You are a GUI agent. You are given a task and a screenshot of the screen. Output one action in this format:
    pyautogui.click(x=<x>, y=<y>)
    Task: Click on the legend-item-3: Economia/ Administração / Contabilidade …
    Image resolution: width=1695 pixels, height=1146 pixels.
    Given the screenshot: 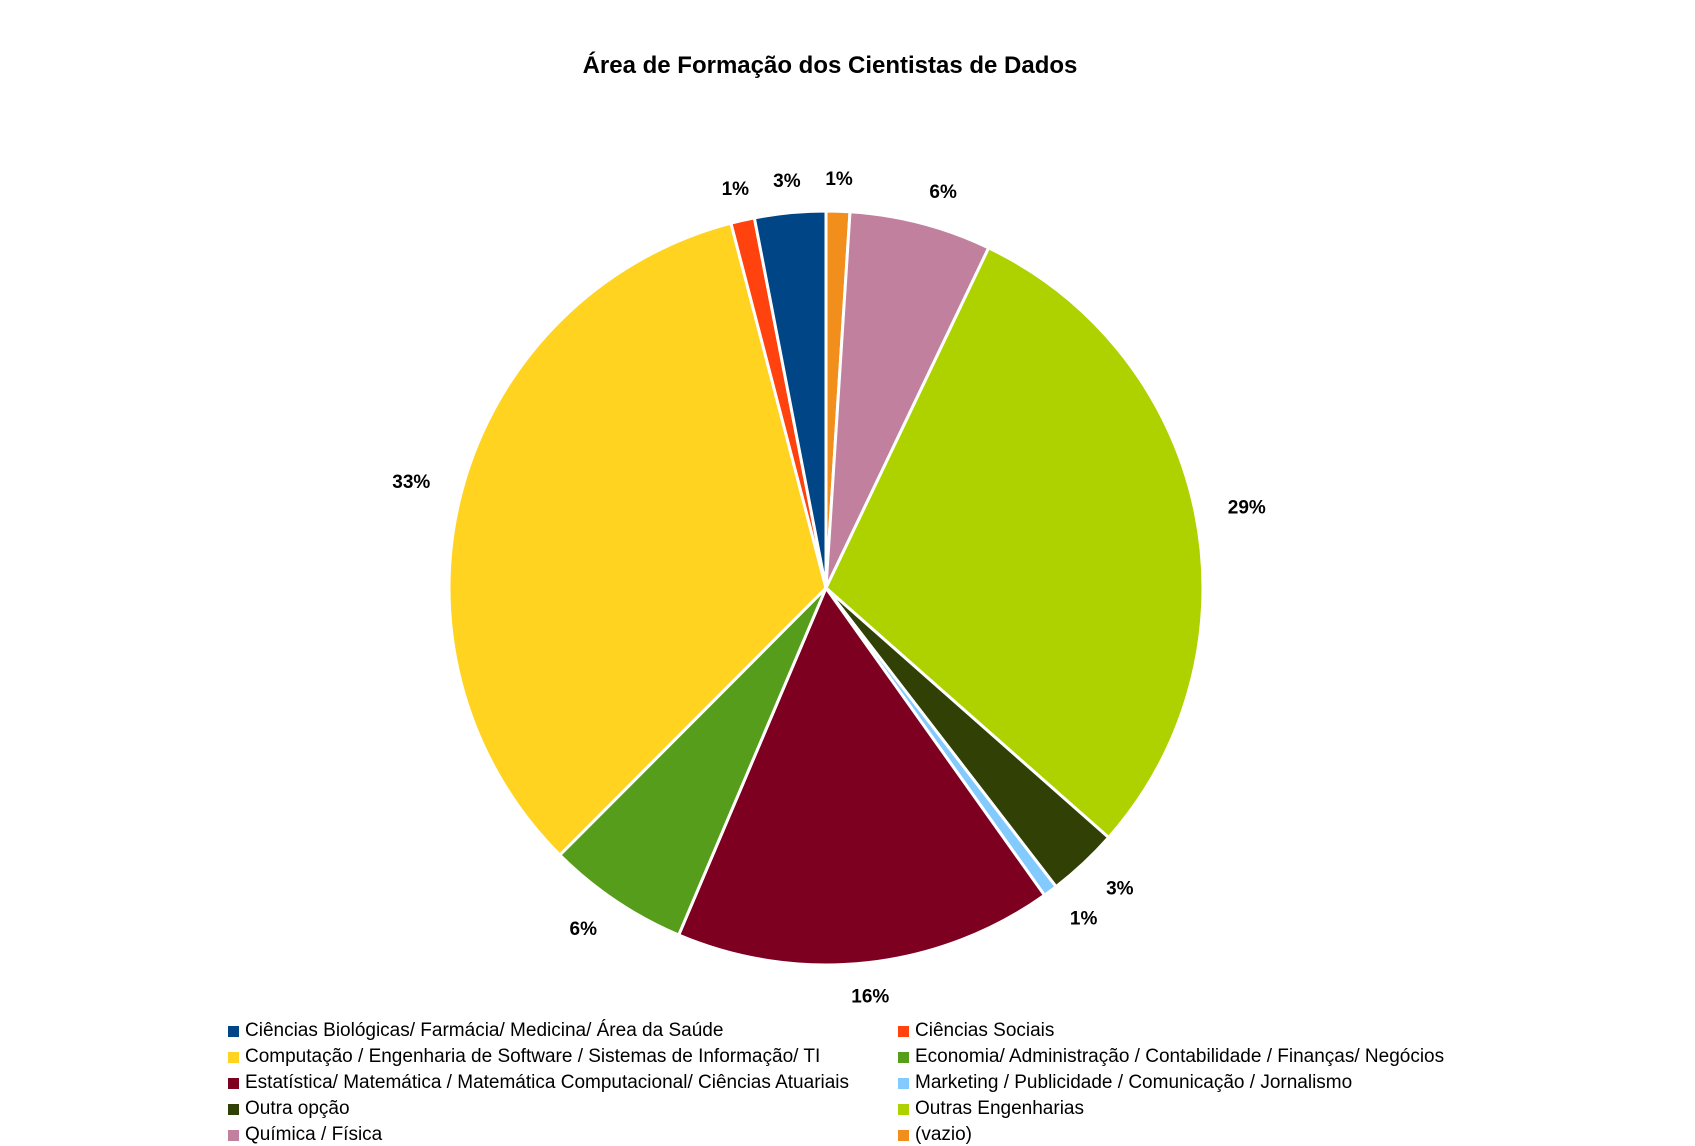 What is the action you would take?
    pyautogui.click(x=1248, y=1057)
    